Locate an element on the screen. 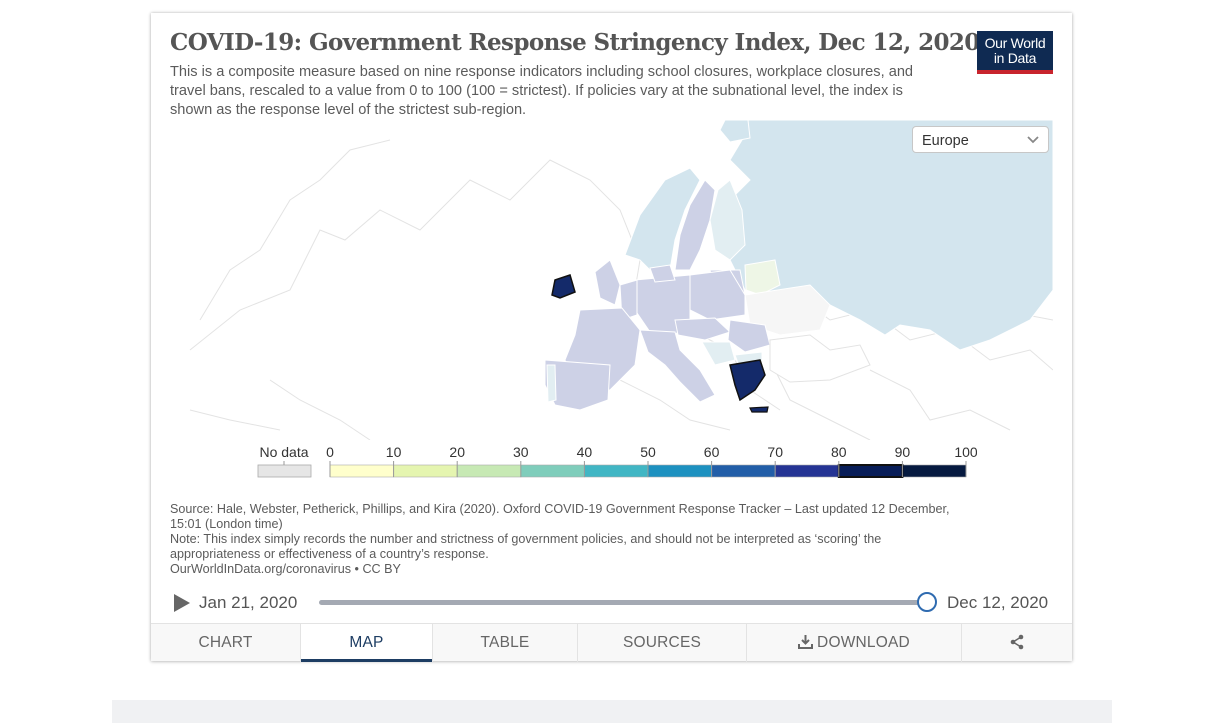 Image resolution: width=1231 pixels, height=723 pixels. region-norway is located at coordinates (662, 221).